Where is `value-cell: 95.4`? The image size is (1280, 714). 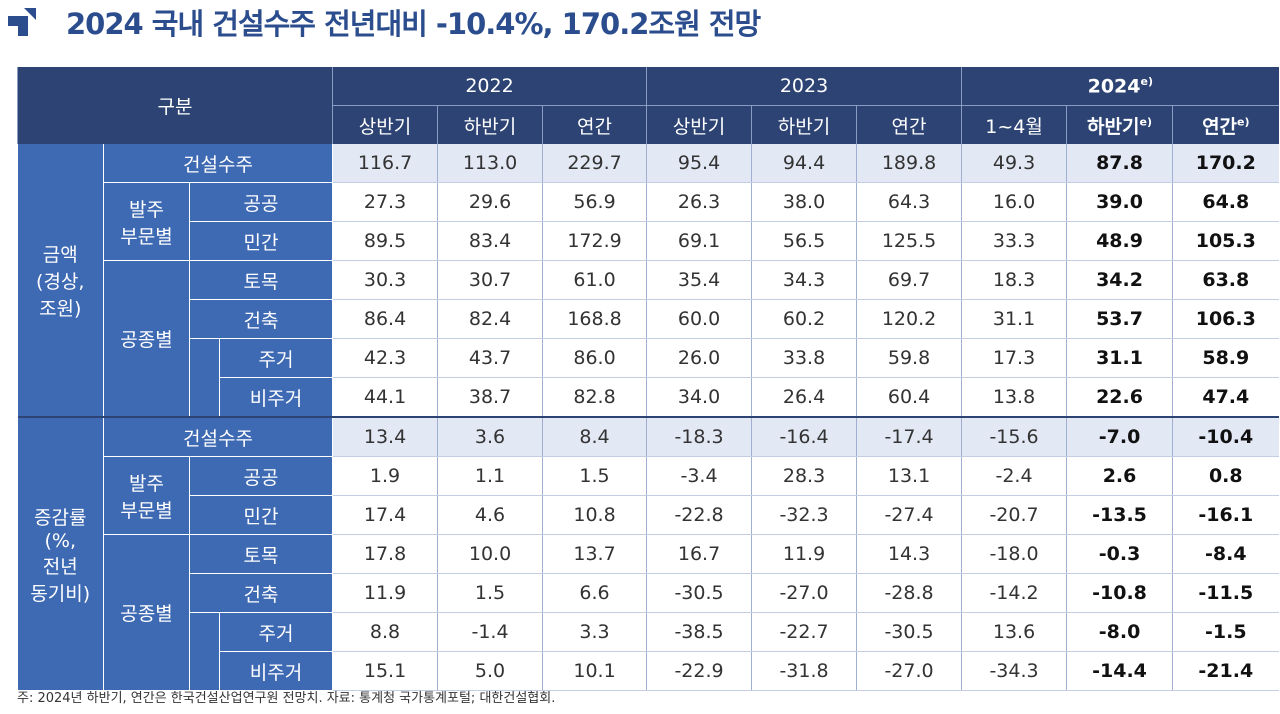
value-cell: 95.4 is located at coordinates (699, 163).